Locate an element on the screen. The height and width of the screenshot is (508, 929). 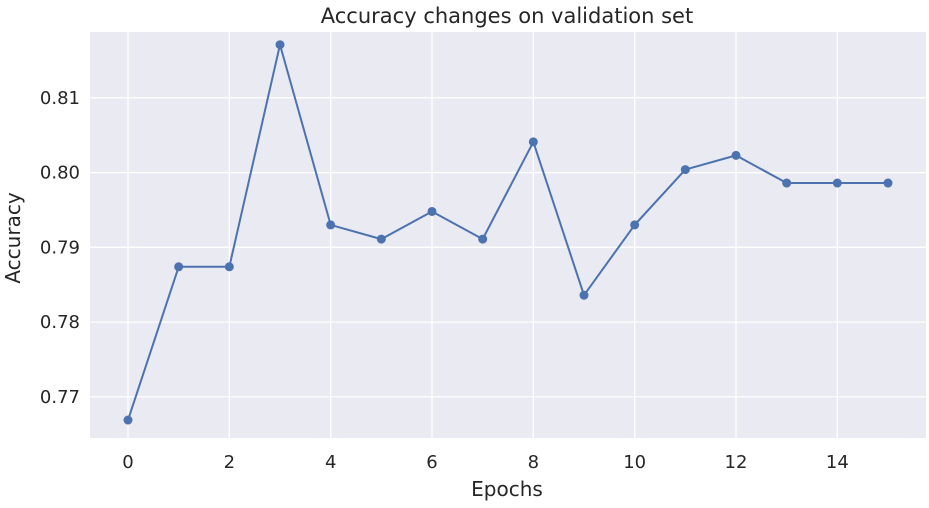
x-tick-label: 12 is located at coordinates (736, 462).